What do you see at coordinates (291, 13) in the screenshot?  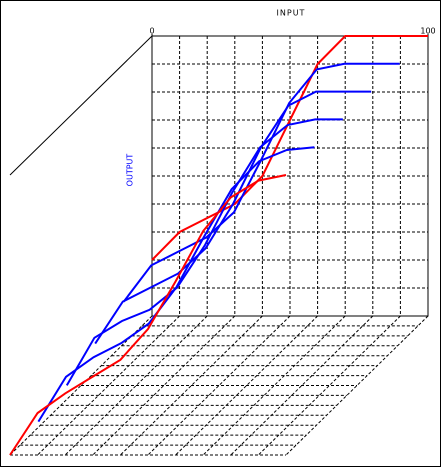 I see `x-axis-label: INPUT` at bounding box center [291, 13].